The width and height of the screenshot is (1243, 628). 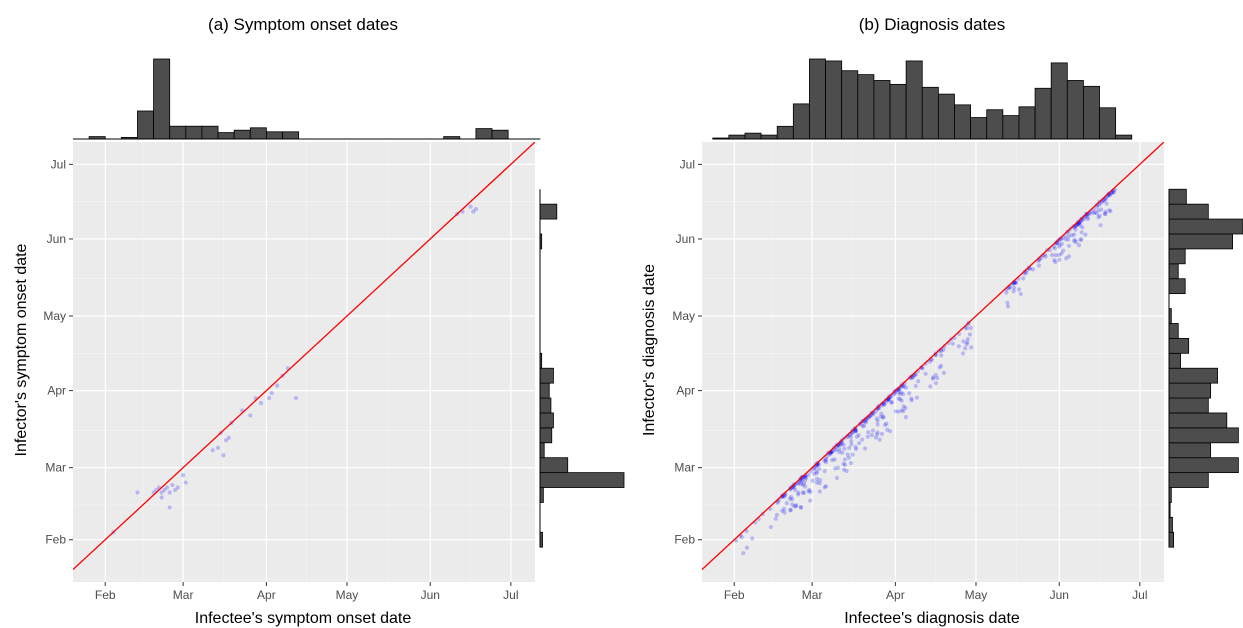 I want to click on y-tick-label: Mar, so click(x=684, y=468).